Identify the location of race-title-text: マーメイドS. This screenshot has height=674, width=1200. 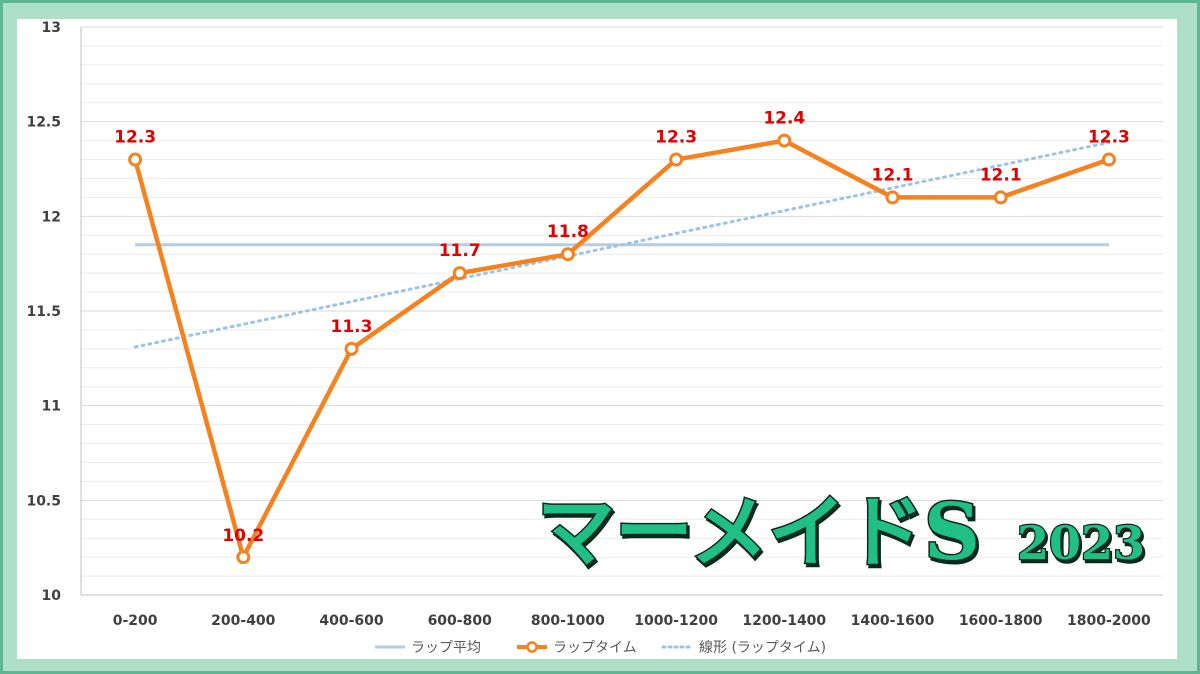
(758, 532).